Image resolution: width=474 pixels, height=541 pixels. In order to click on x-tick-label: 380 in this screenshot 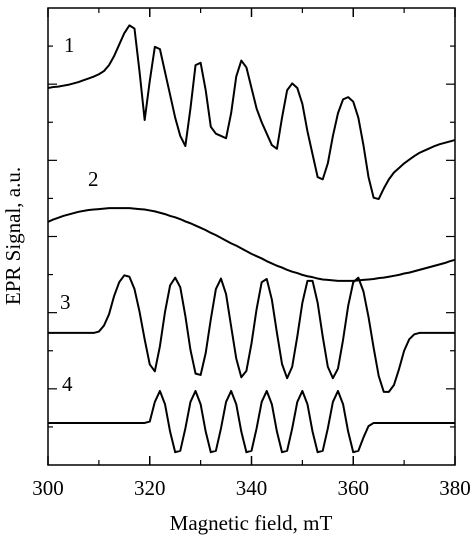, I will do `click(455, 488)`.